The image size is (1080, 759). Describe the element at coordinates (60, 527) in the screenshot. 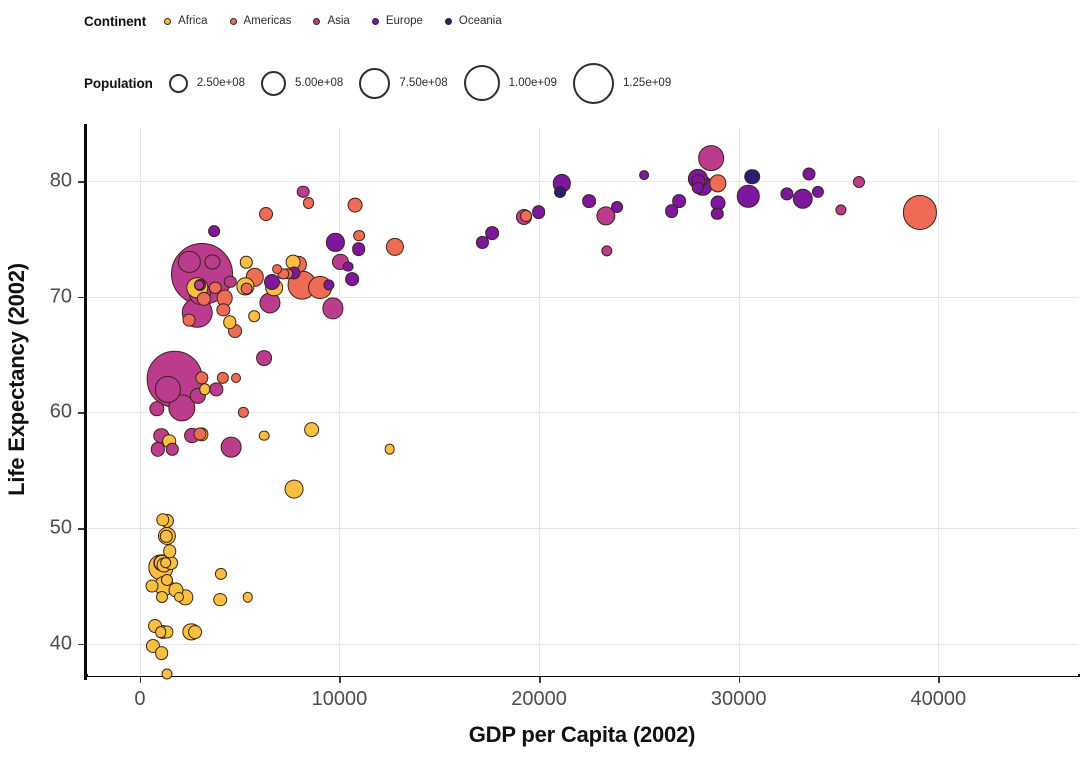

I see `y-tick-label: 50` at that location.